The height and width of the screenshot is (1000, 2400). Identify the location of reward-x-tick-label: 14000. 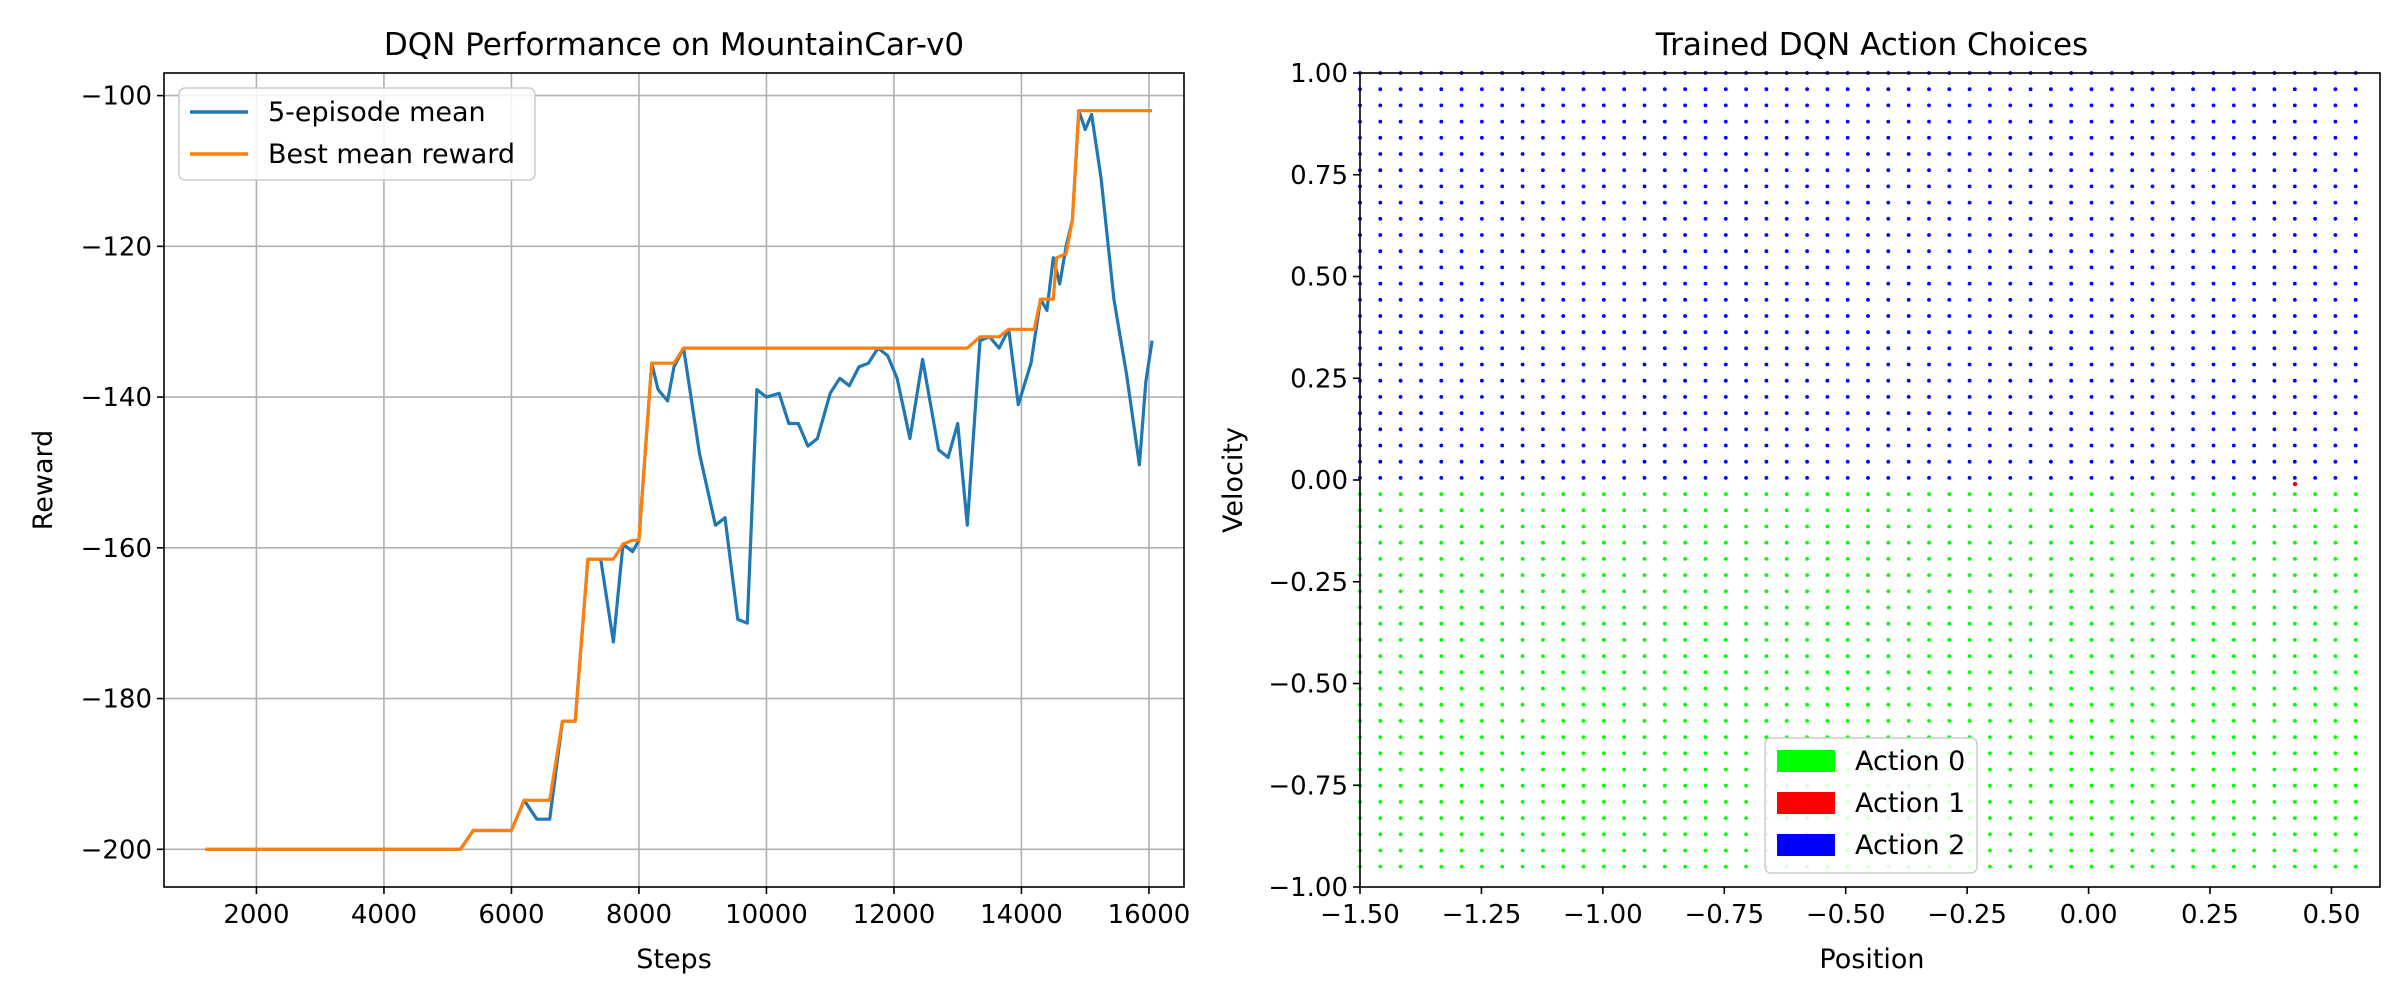
(1021, 915).